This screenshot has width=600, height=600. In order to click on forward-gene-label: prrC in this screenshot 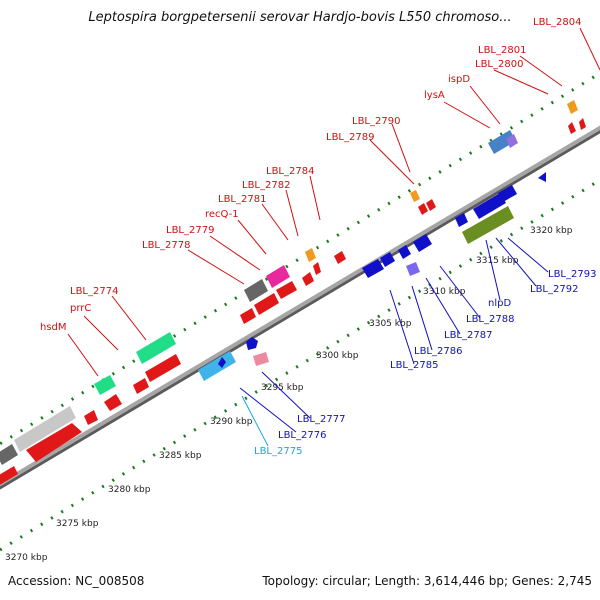, I will do `click(80, 308)`.